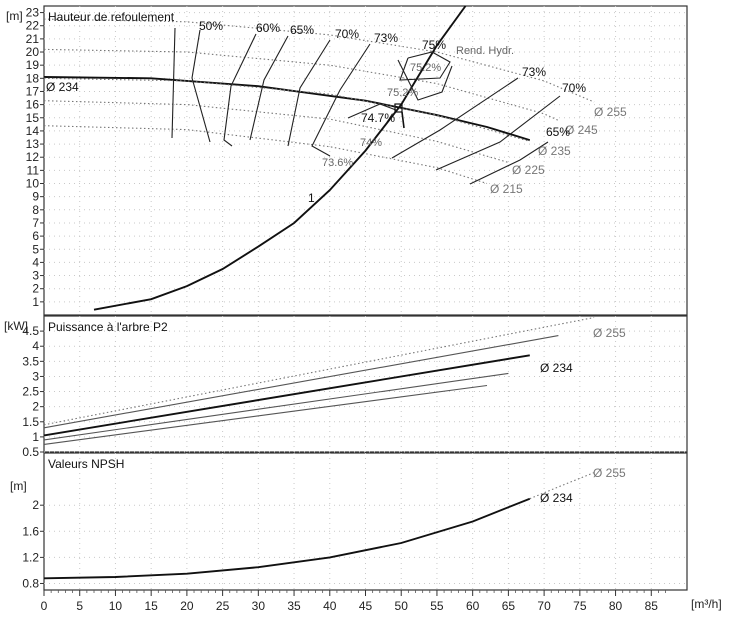 Image resolution: width=736 pixels, height=617 pixels. Describe the element at coordinates (294, 606) in the screenshot. I see `x-tick-label: 35` at that location.